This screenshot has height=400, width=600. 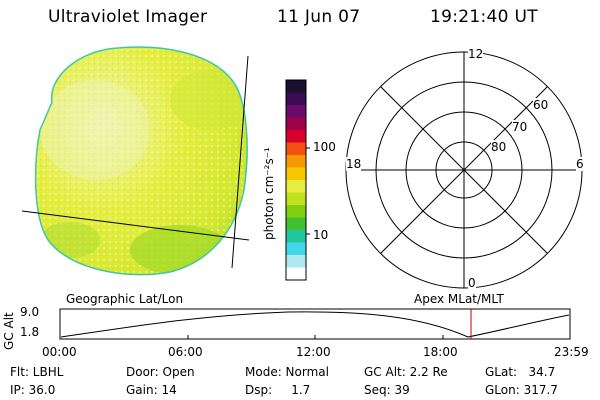 I want to click on timeline-xtick-4: 23:59, so click(x=571, y=352).